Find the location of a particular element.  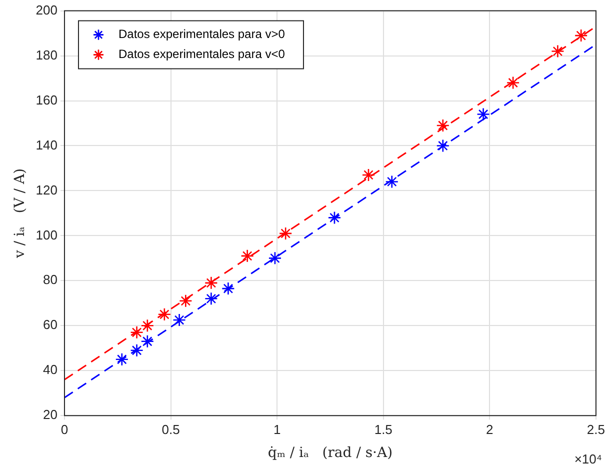

x-tick-label: 1 is located at coordinates (277, 429).